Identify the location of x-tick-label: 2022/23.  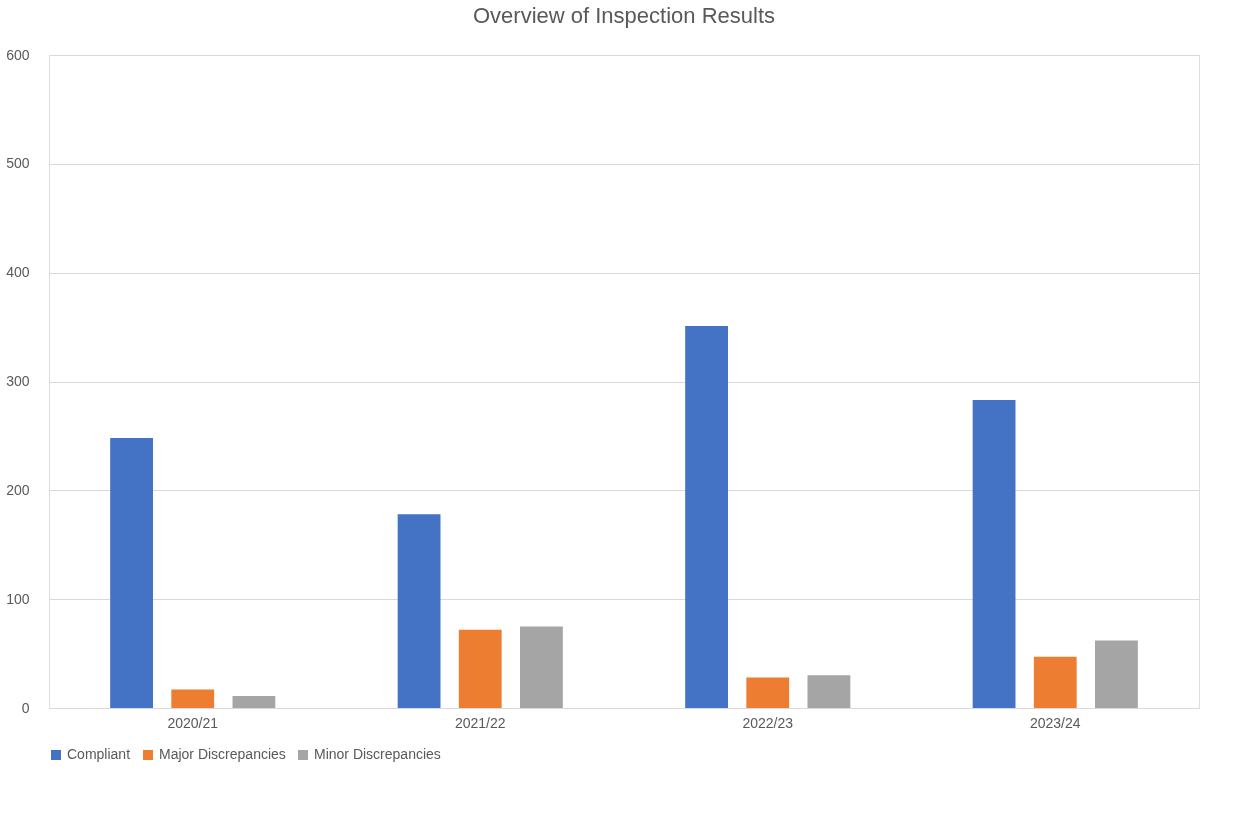
(768, 722).